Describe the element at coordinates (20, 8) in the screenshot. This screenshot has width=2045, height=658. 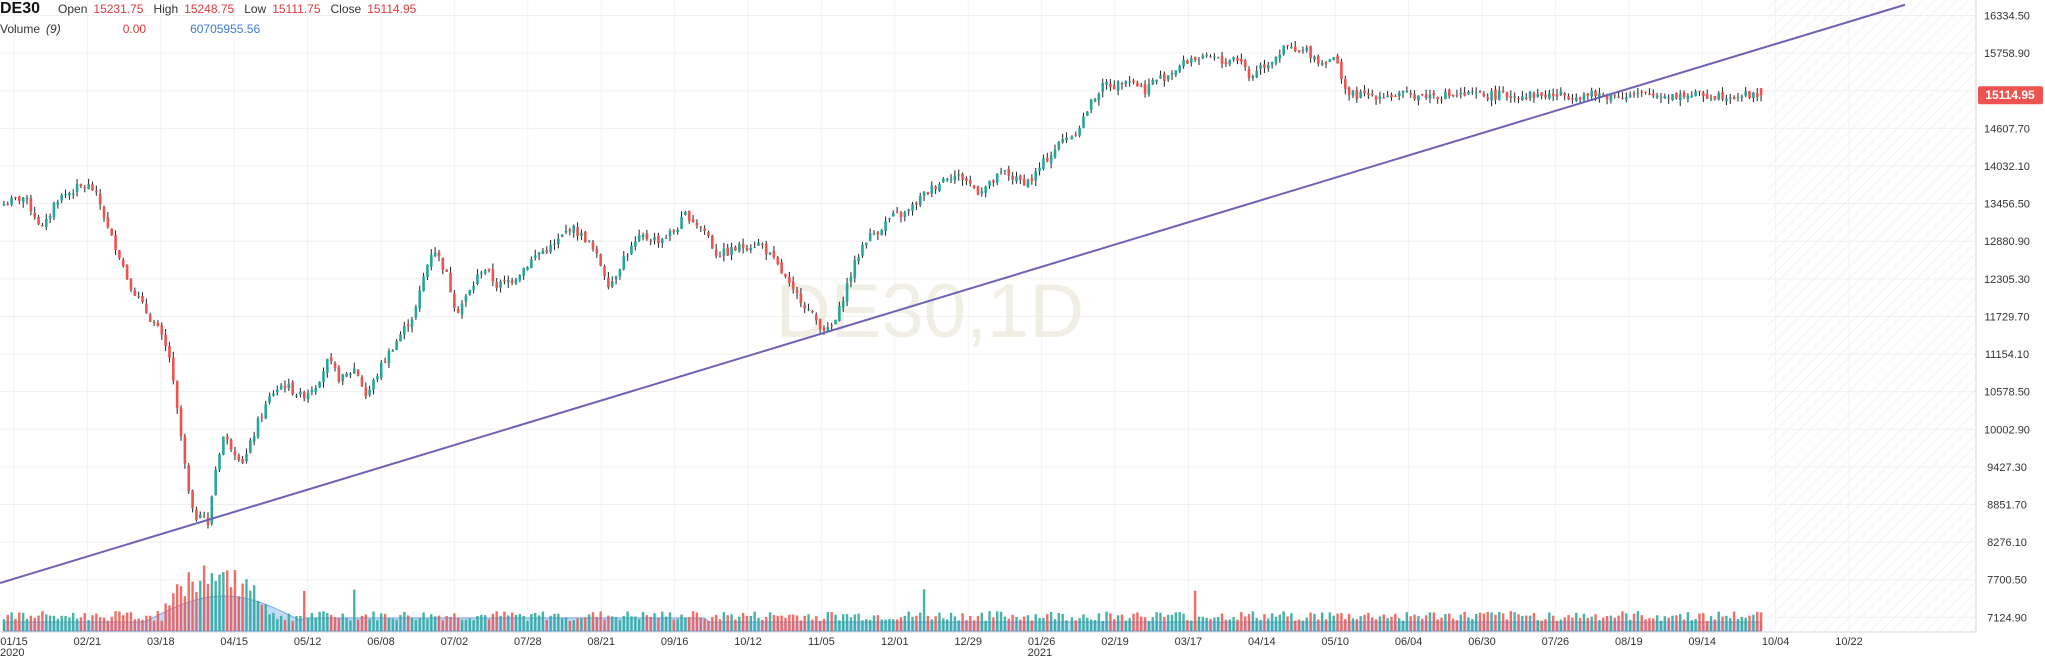
I see `symbol-name: DE30` at that location.